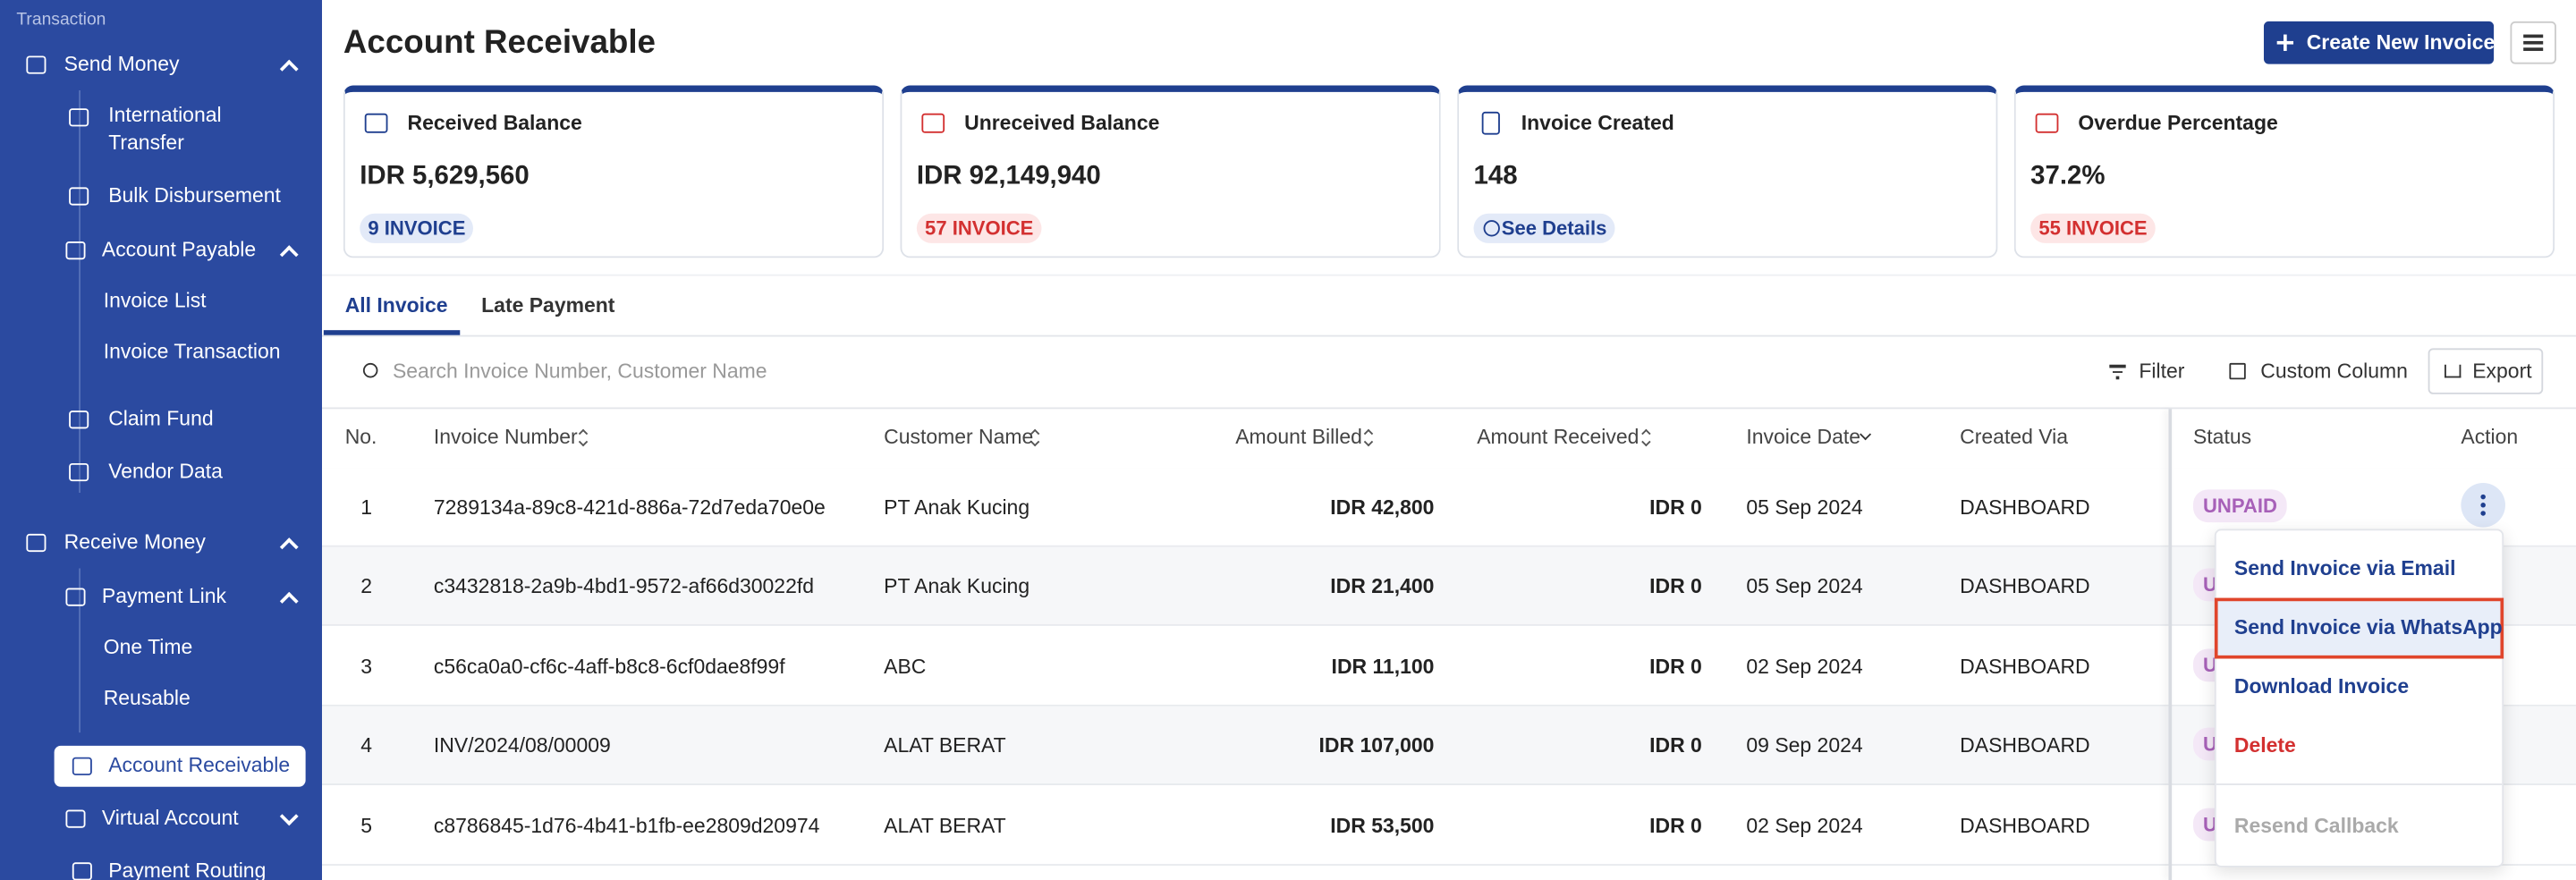 The width and height of the screenshot is (2576, 880). Describe the element at coordinates (1382, 507) in the screenshot. I see `cell-amount-billed: IDR 42,800` at that location.